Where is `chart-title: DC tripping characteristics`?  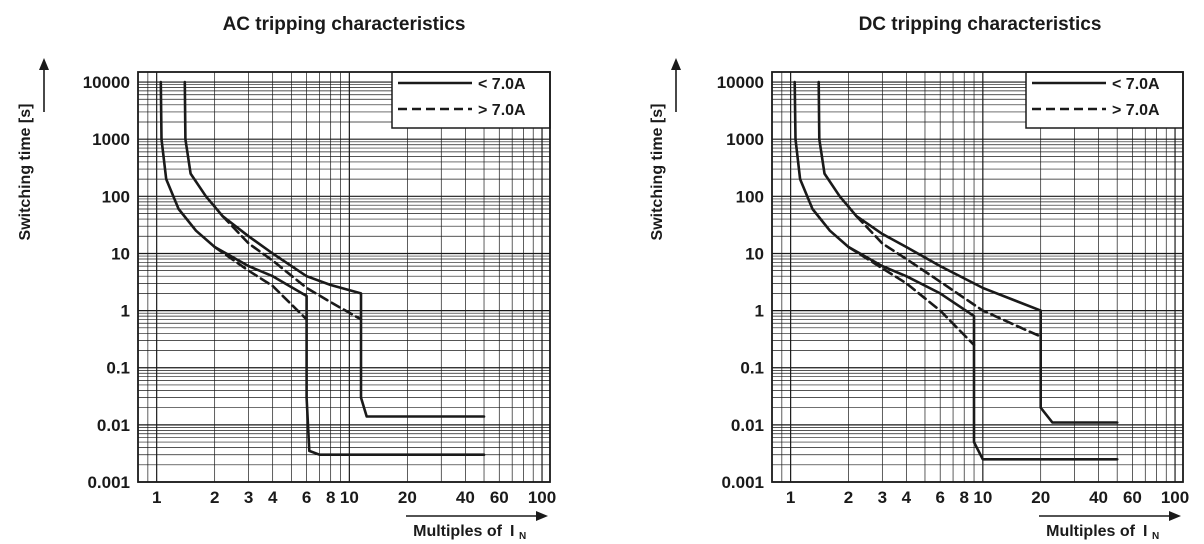
chart-title: DC tripping characteristics is located at coordinates (980, 24).